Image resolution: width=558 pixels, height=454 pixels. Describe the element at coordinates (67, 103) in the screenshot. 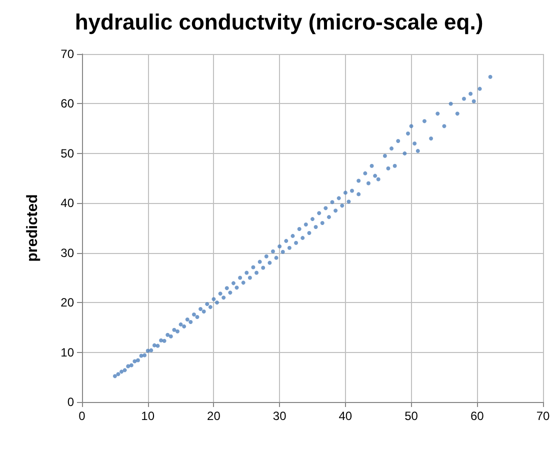

I see `y-tick-label: 60` at that location.